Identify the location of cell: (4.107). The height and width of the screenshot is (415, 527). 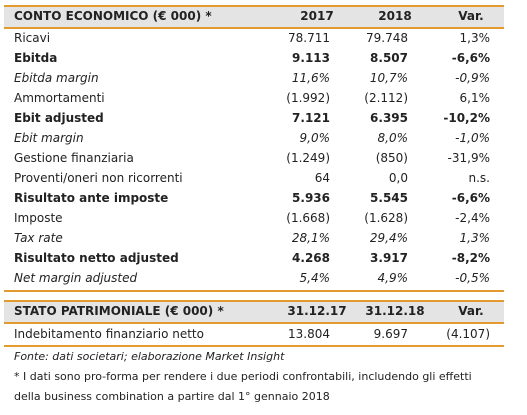
(468, 334).